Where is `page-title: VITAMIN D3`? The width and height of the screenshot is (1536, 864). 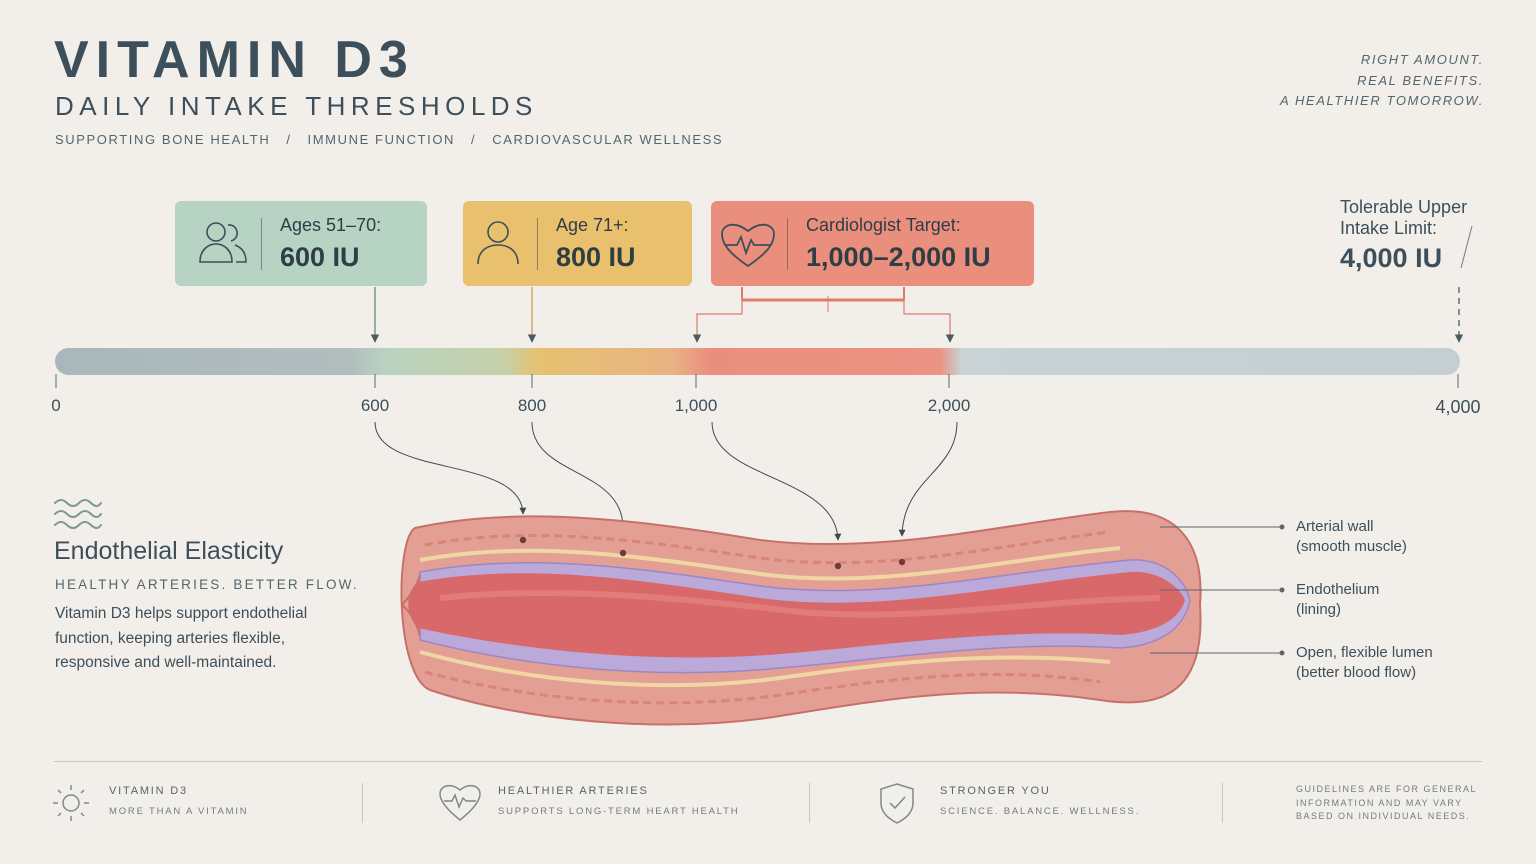 page-title: VITAMIN D3 is located at coordinates (234, 60).